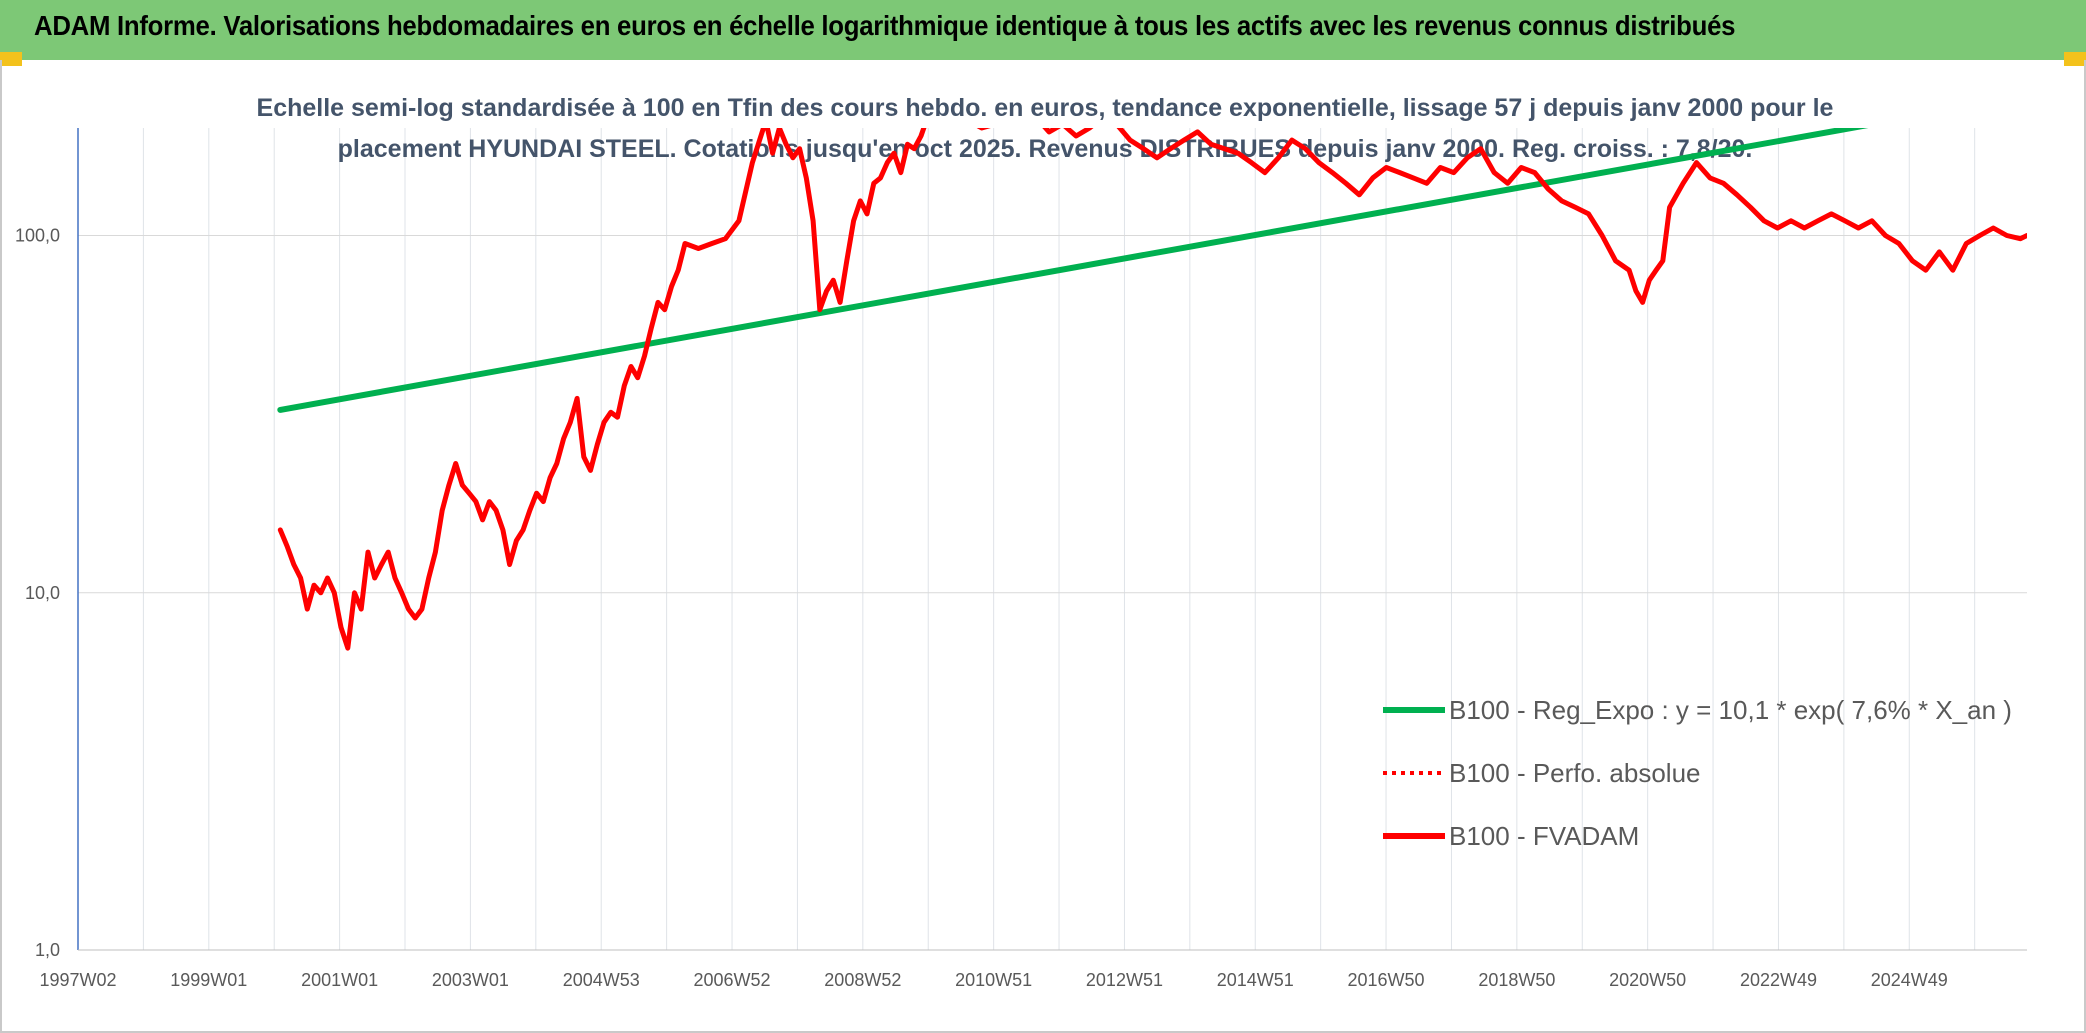  I want to click on corner-accent-left, so click(11, 59).